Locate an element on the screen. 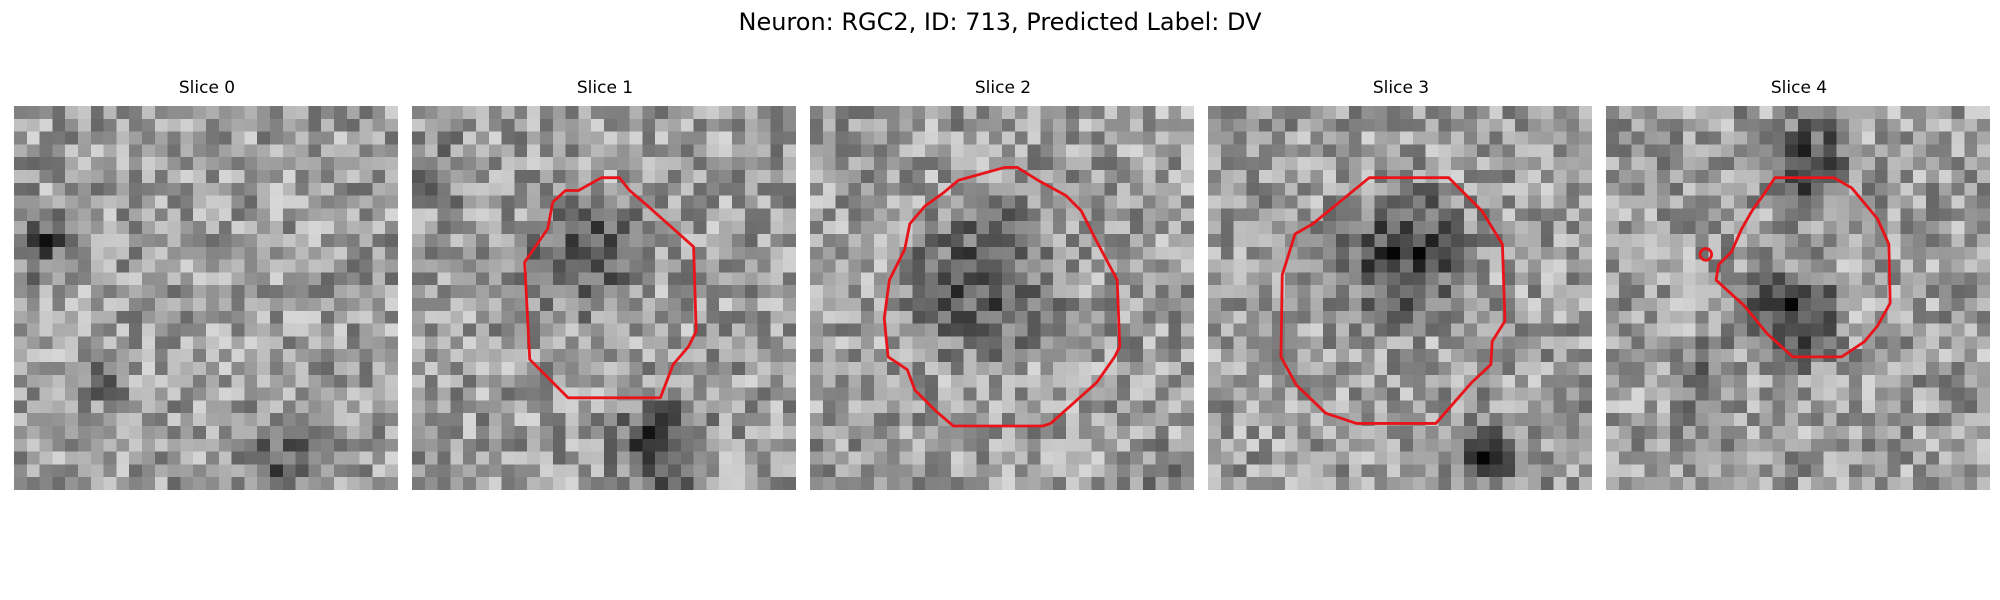 The height and width of the screenshot is (600, 2000). slice-panel-2: Slice 2 is located at coordinates (1003, 284).